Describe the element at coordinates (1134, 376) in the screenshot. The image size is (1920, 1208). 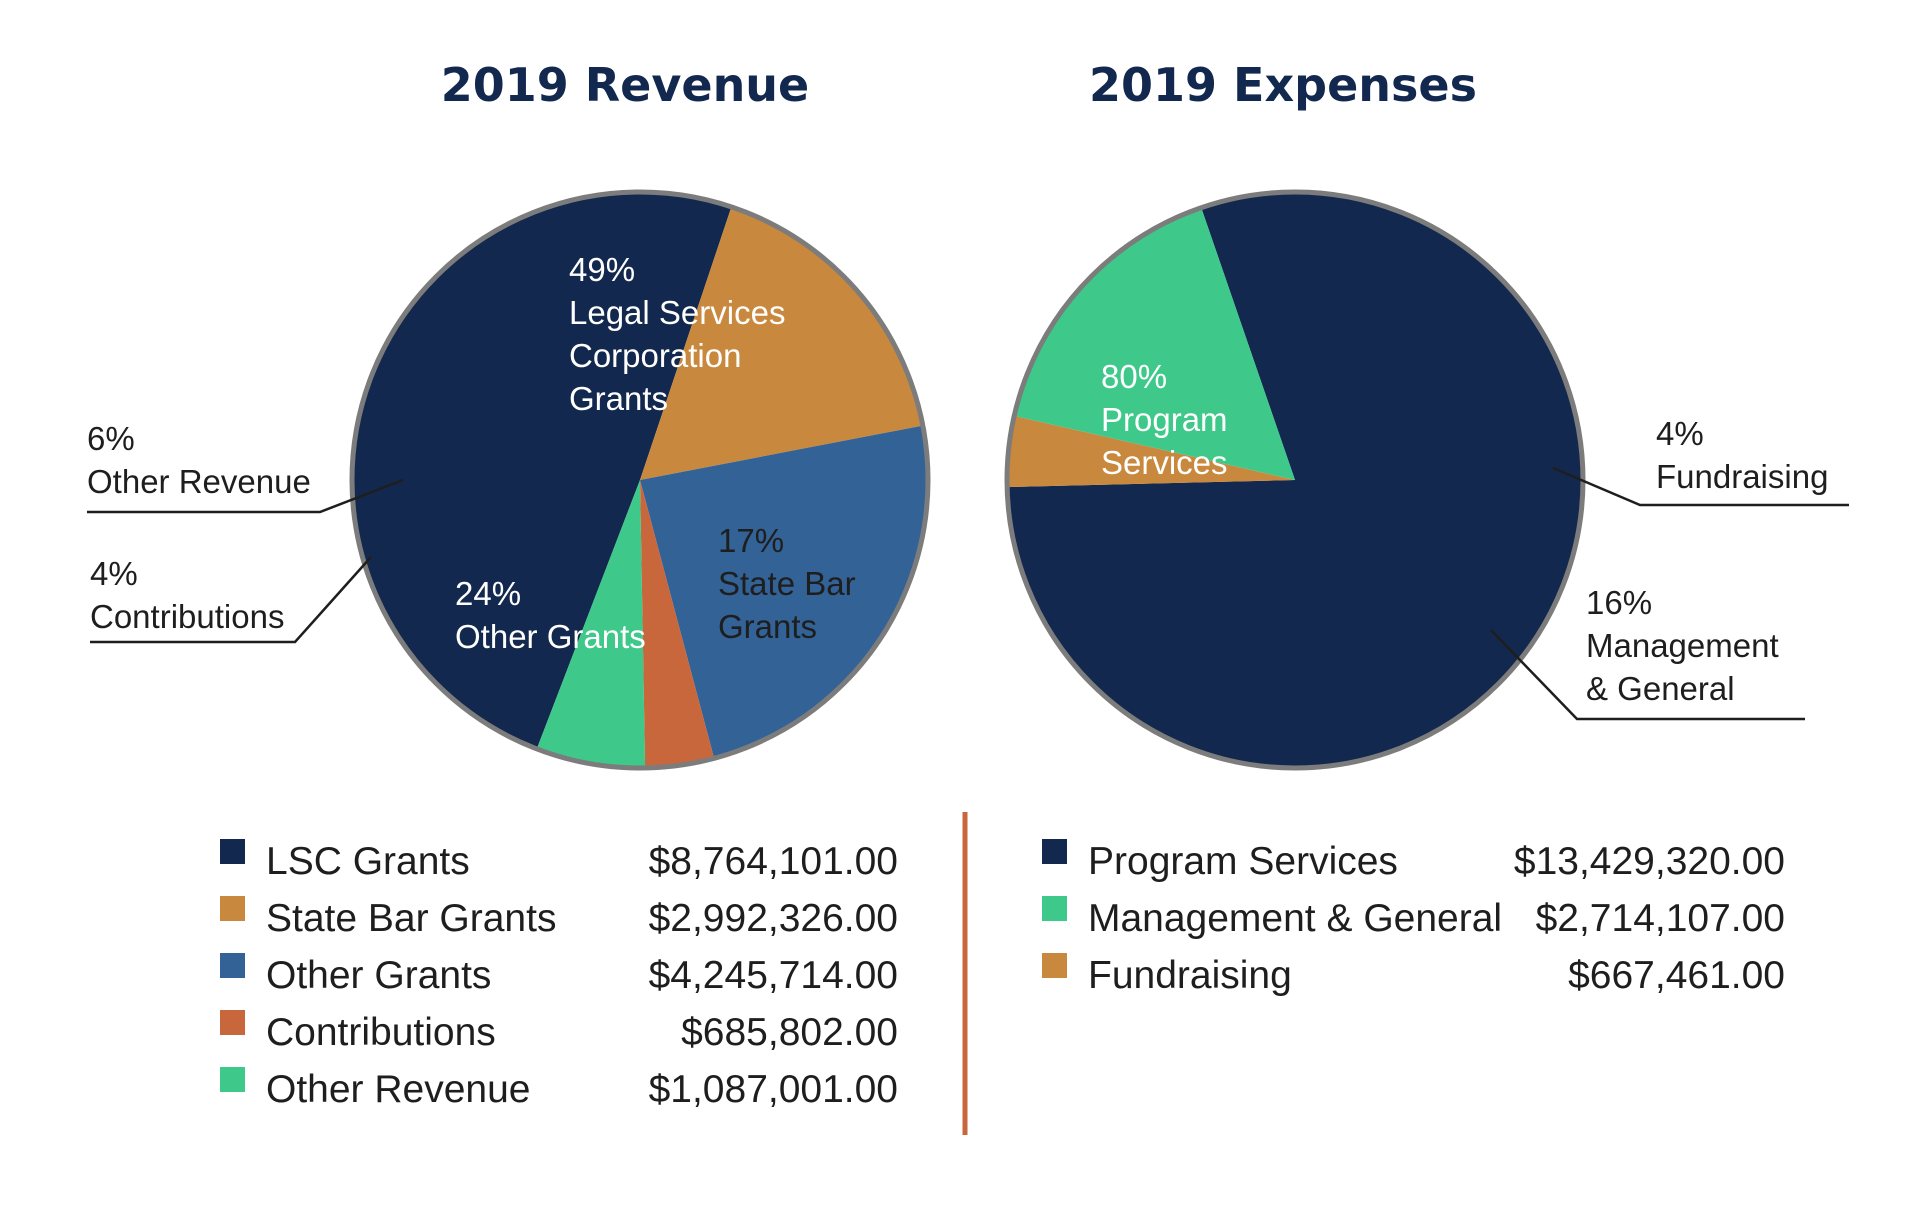
I see `slice-pct-program: 80%` at that location.